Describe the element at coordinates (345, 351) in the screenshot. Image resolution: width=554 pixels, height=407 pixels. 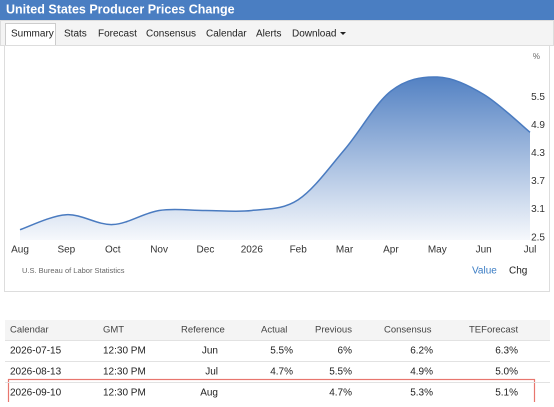
I see `cell: 6%` at that location.